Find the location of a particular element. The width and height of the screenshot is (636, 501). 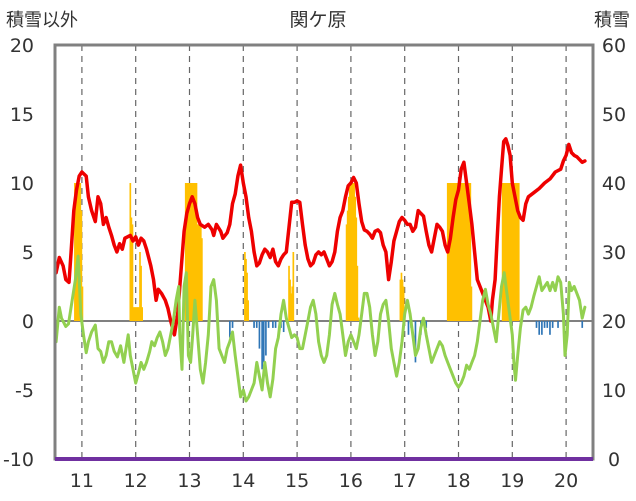

x-tick-20: 20 is located at coordinates (566, 481).